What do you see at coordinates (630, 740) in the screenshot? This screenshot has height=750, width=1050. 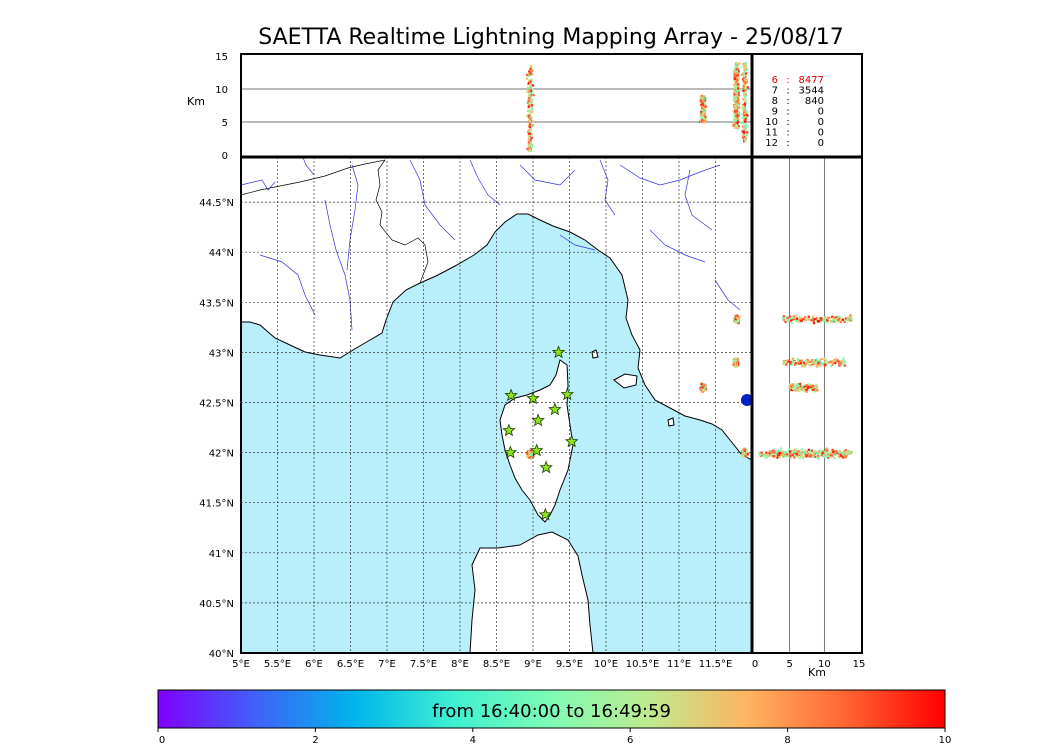 I see `colorbar-tick-label: 6` at bounding box center [630, 740].